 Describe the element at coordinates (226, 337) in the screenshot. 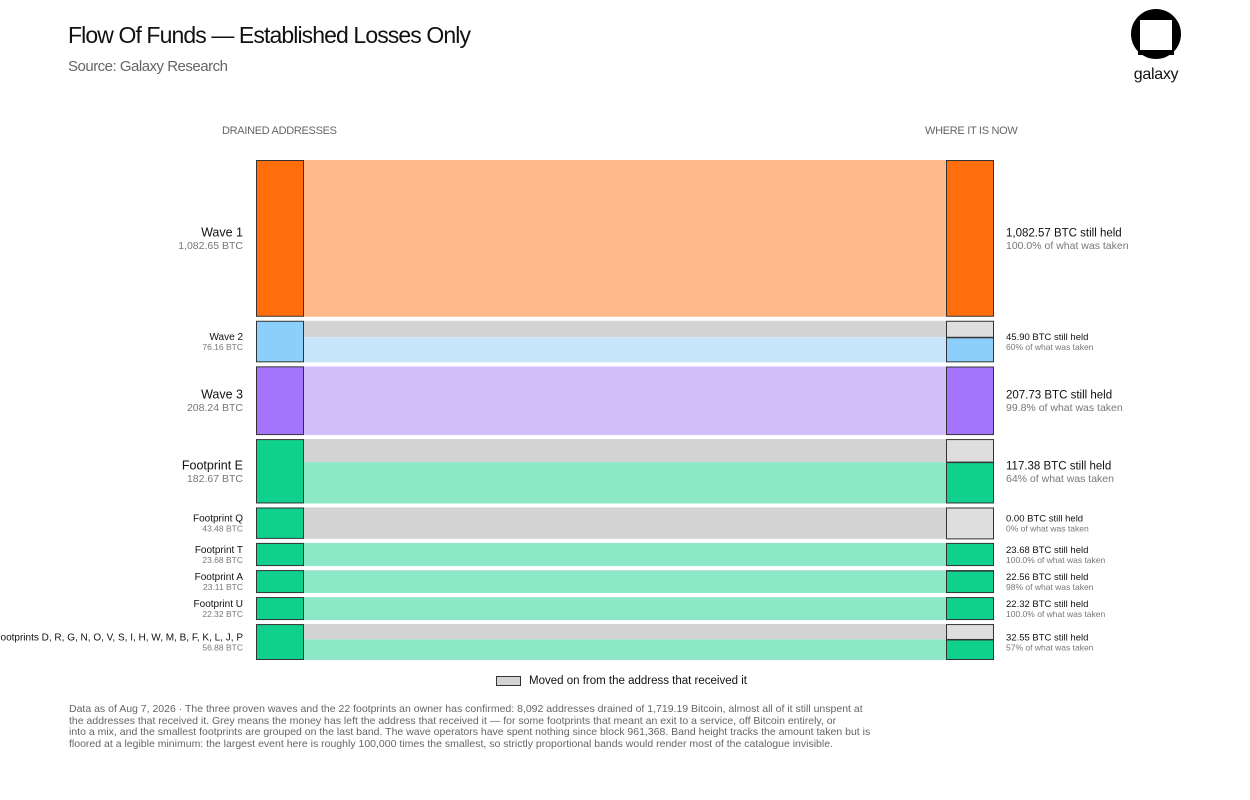

I see `source-label: Wave 2` at that location.